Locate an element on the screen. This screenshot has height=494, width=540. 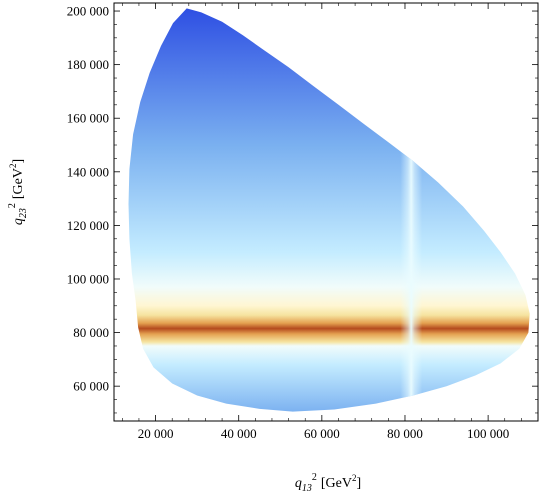
vertical-resonance-band is located at coordinates (411, 210).